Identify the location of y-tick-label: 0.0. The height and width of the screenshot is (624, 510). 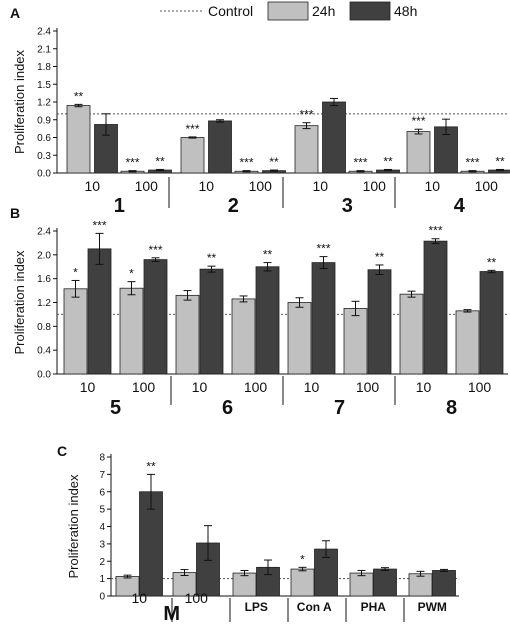
(44, 174).